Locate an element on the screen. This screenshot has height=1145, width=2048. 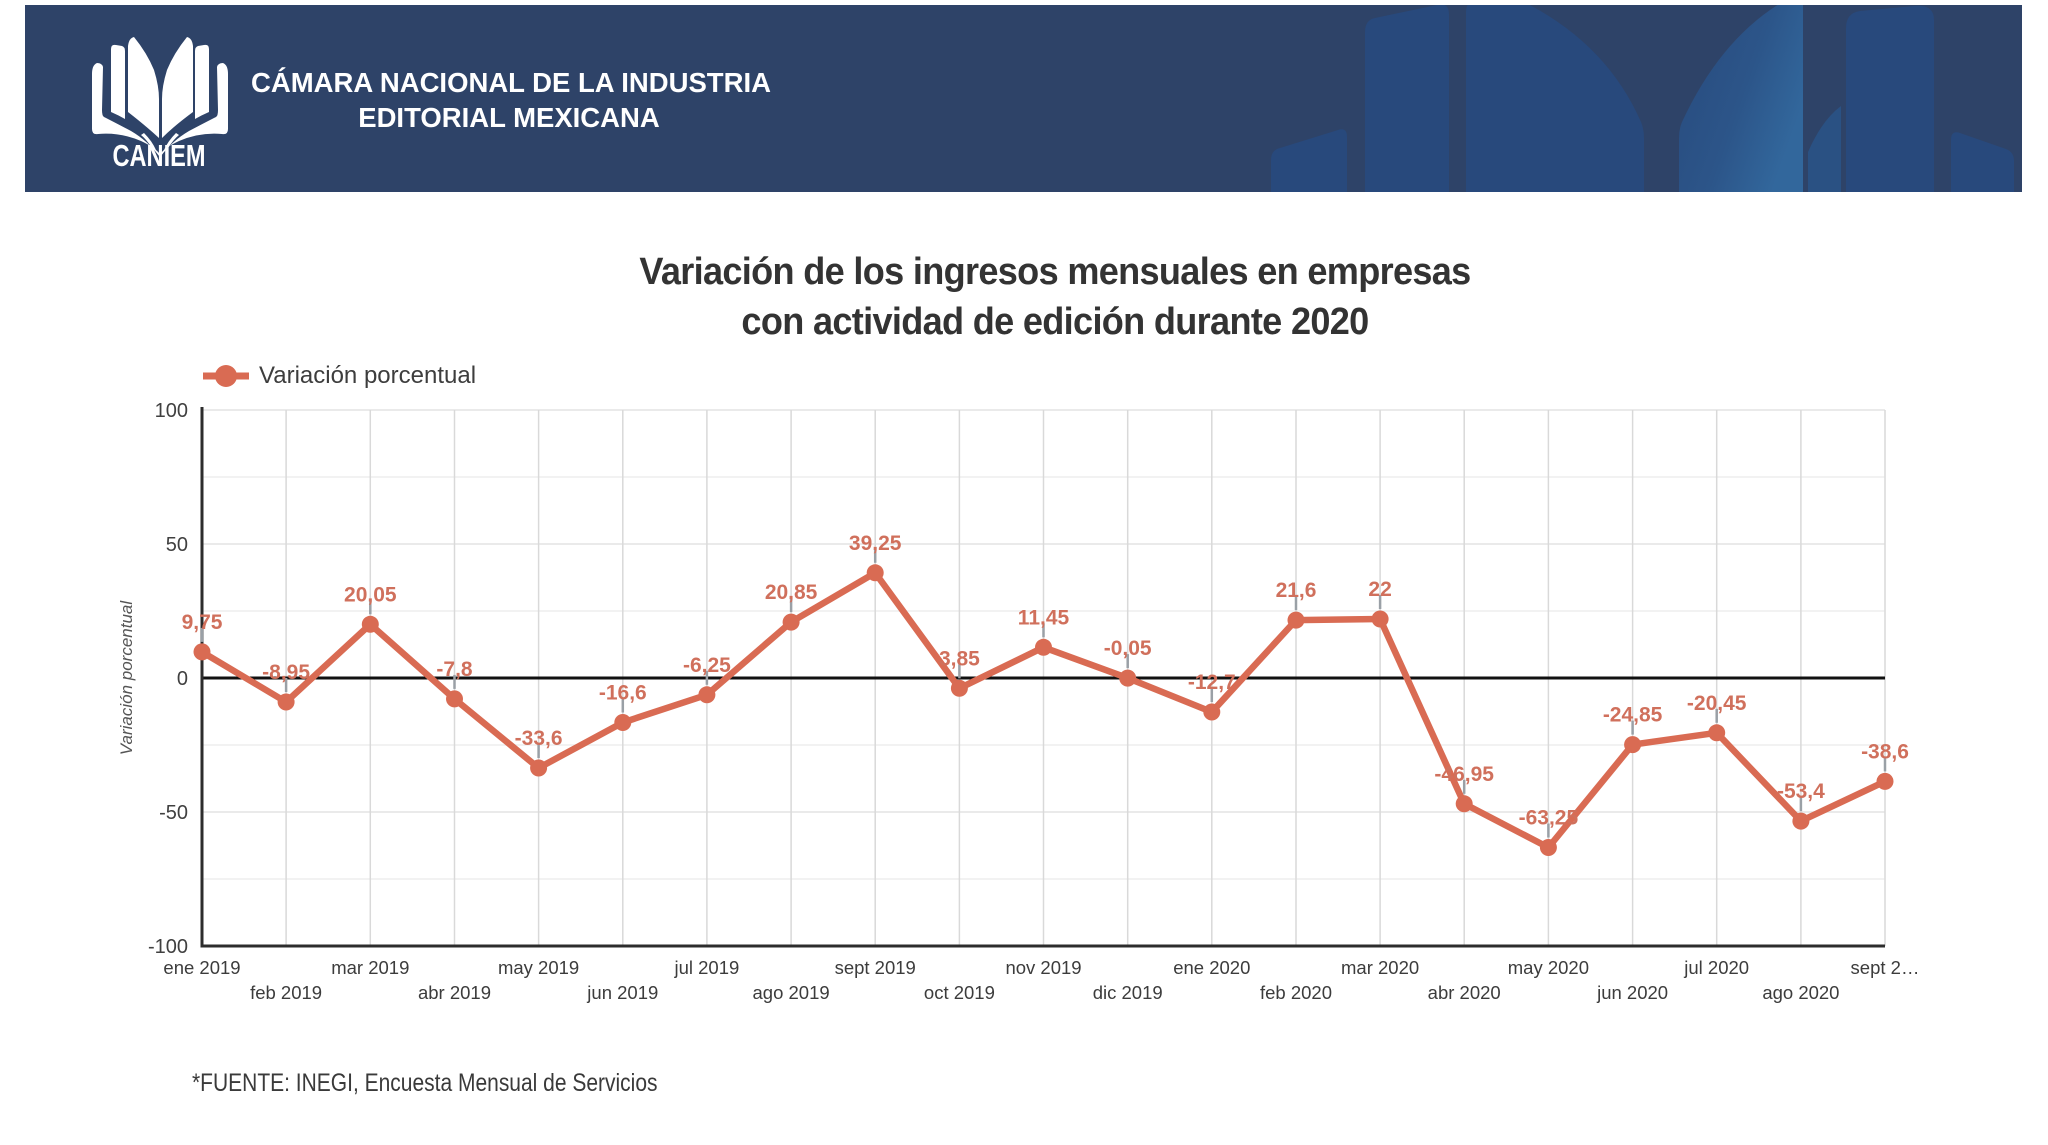
svg-text: sept 2019 is located at coordinates (875, 967).